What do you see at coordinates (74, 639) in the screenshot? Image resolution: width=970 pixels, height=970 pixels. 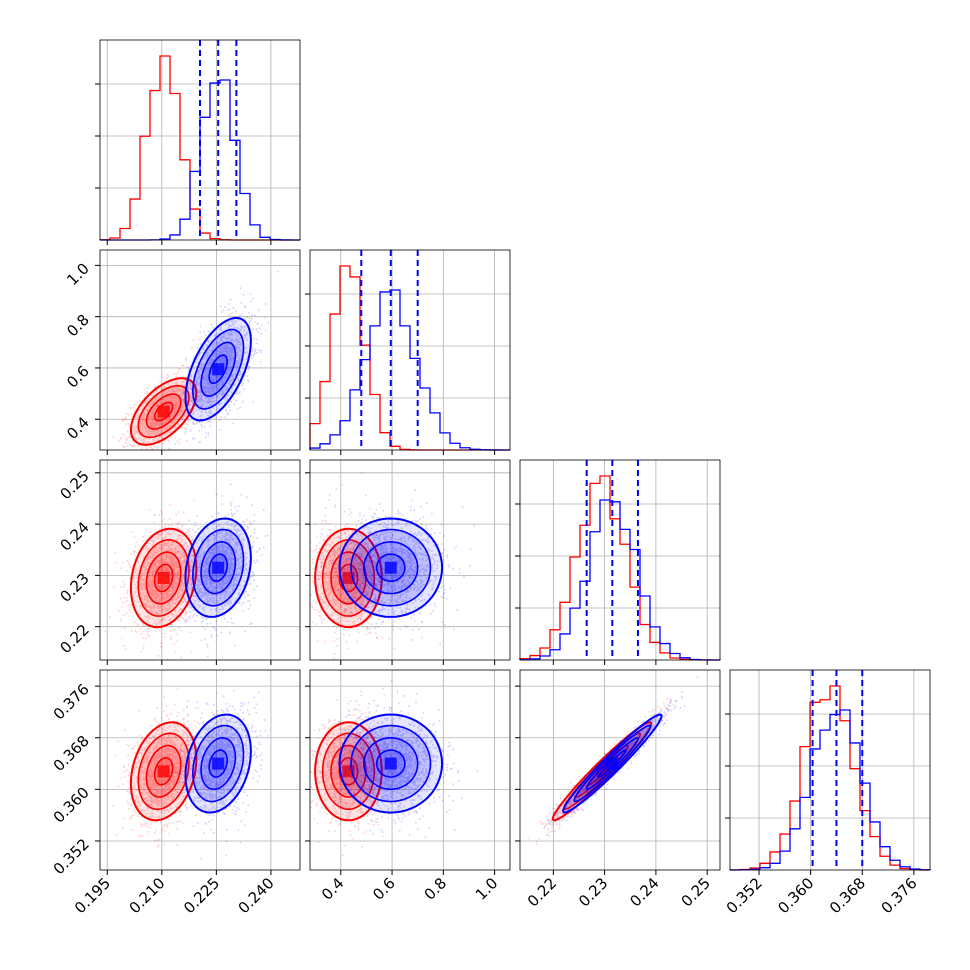 I see `y-tick-label: 0.22` at bounding box center [74, 639].